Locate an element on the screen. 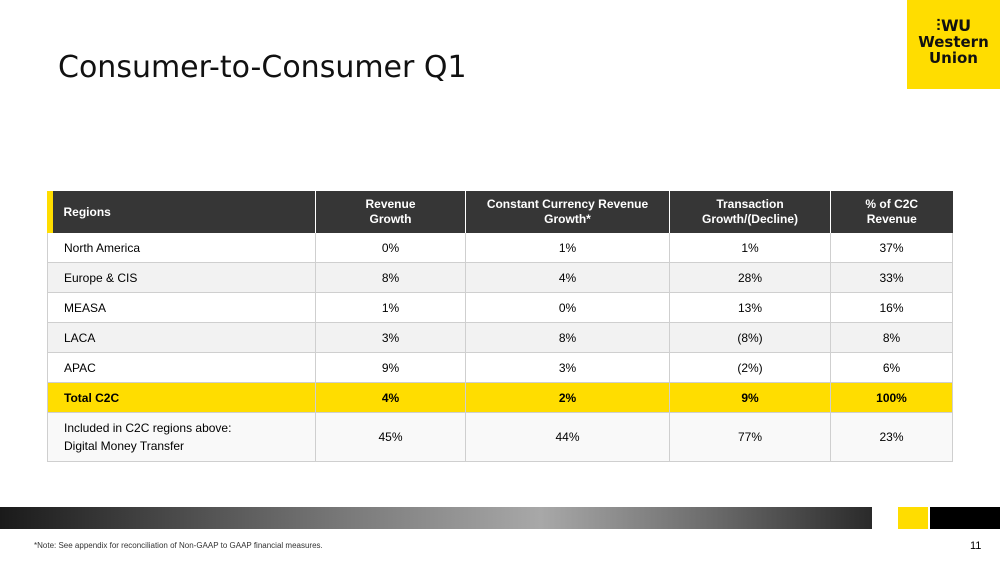 The width and height of the screenshot is (1000, 562). table-row: LACA 3% 8% (8%) 8% is located at coordinates (500, 337).